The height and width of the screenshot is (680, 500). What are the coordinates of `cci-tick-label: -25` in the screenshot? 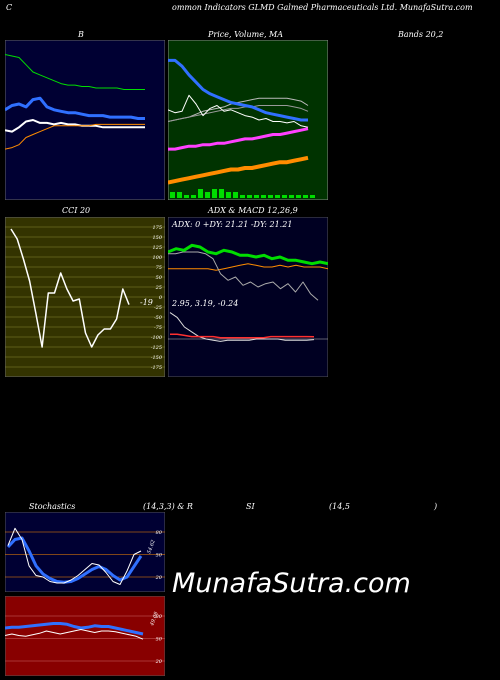 It's located at (158, 308).